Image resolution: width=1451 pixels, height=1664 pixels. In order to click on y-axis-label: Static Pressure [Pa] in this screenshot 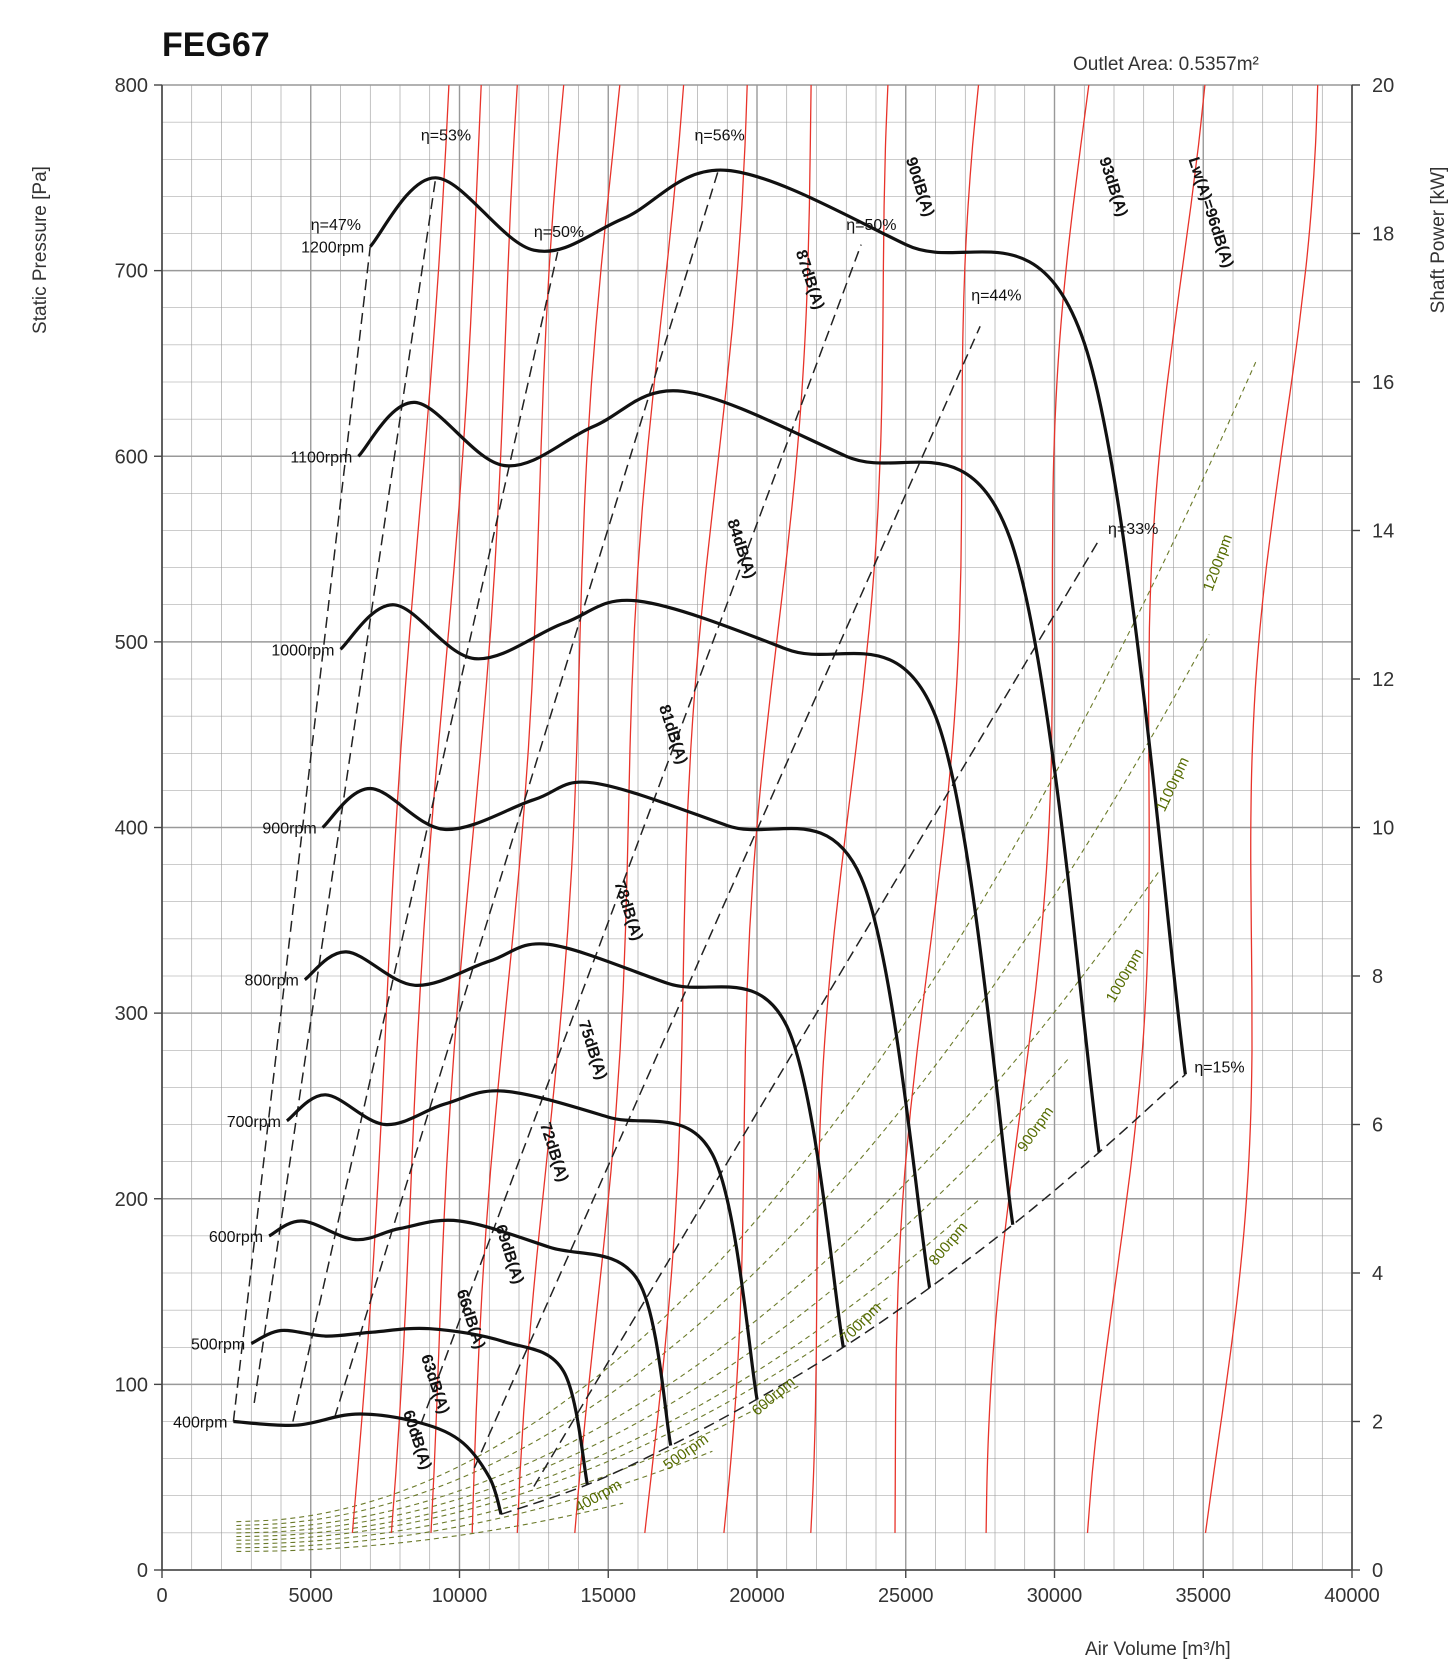, I will do `click(40, 250)`.